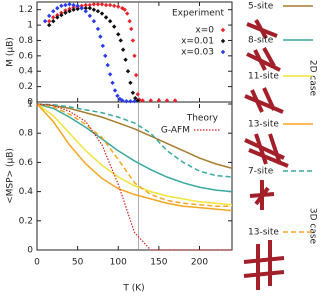  What do you see at coordinates (118, 263) in the screenshot?
I see `x-tick-label: 100` at bounding box center [118, 263].